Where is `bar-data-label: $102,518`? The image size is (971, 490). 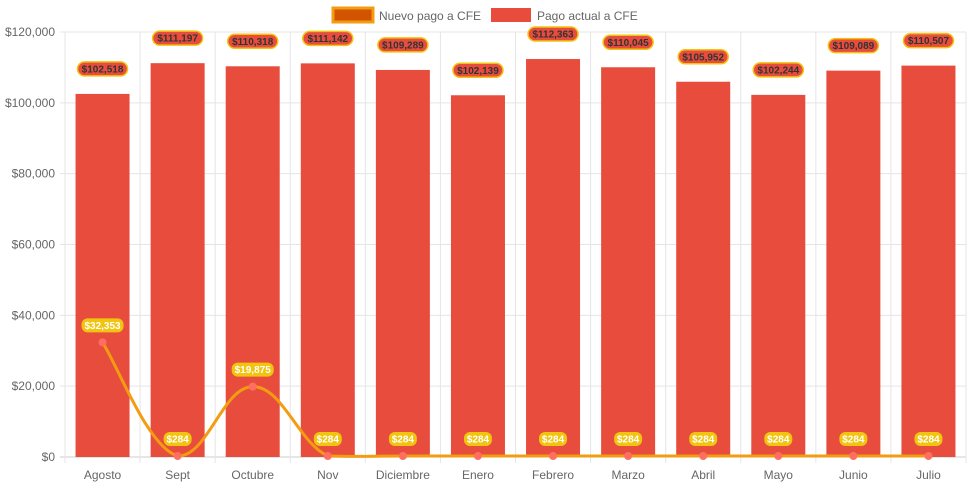 bar-data-label: $102,518 is located at coordinates (103, 69).